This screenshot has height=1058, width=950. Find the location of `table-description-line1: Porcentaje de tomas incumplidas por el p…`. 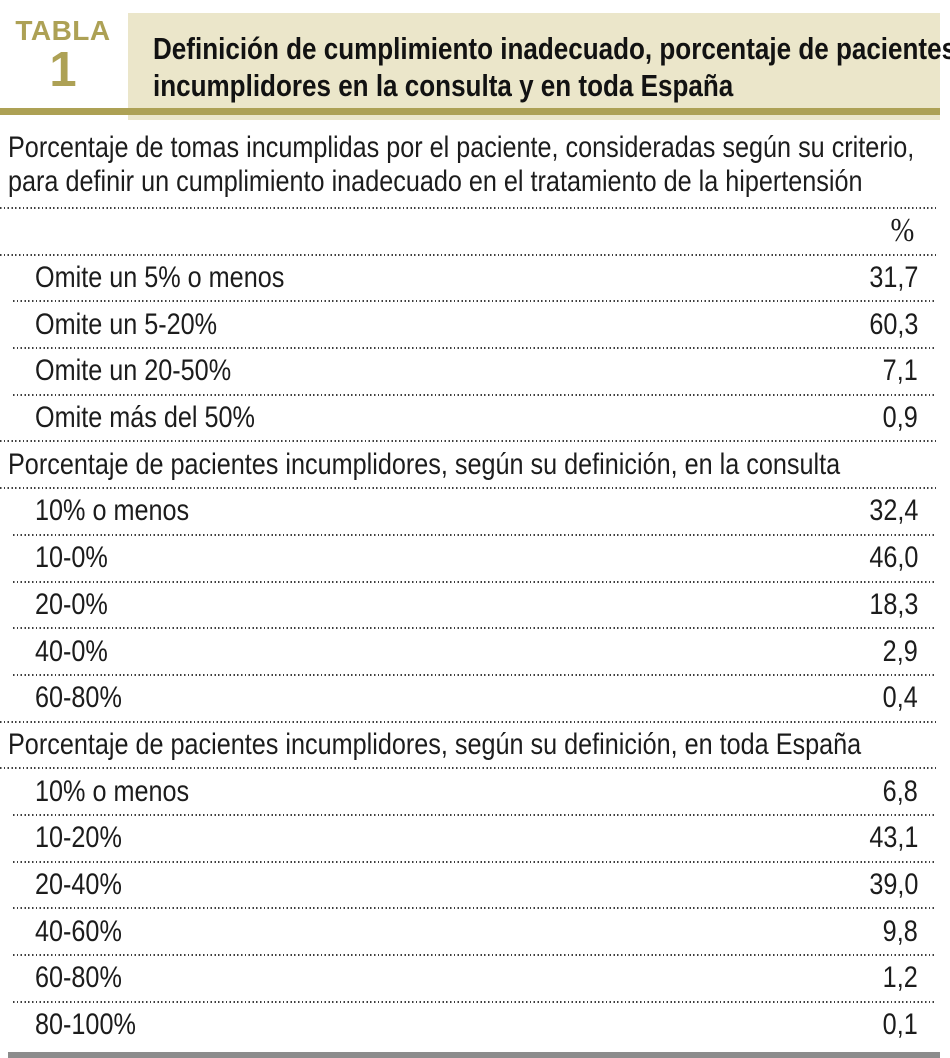

table-description-line1: Porcentaje de tomas incumplidas por el p… is located at coordinates (461, 147).